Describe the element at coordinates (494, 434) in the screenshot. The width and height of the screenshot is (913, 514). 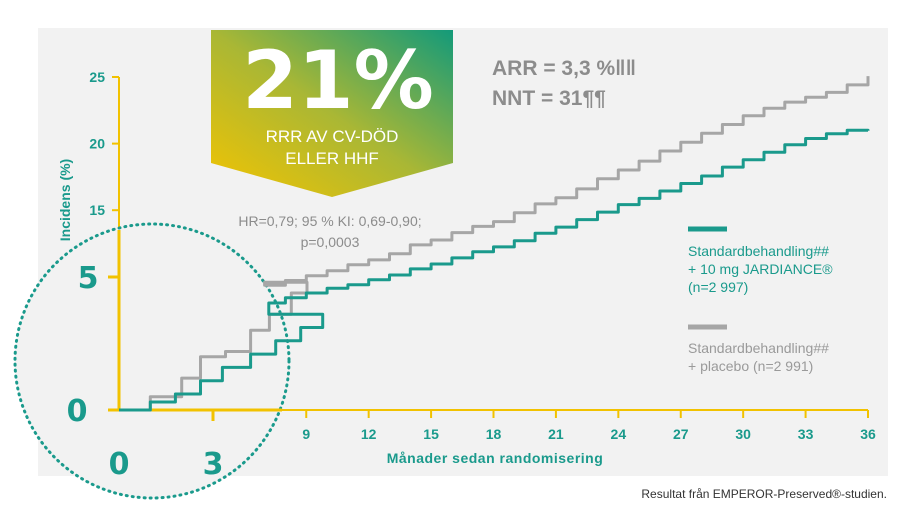
I see `x-tick-label: 18` at that location.